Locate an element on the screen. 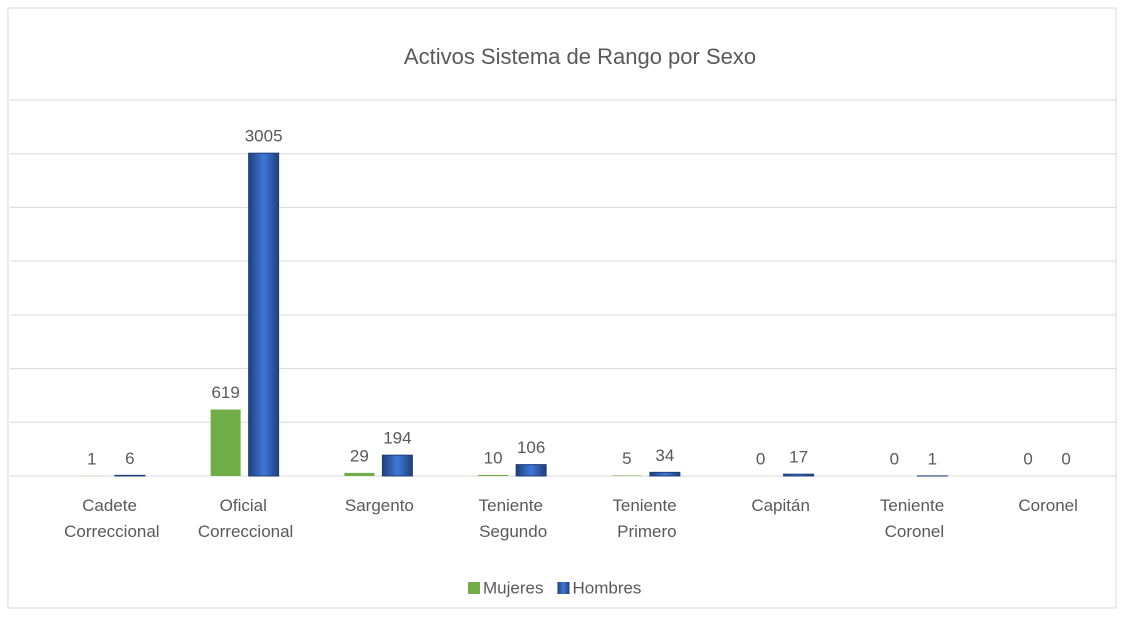 This screenshot has height=618, width=1138. chart-title: Activos Sistema de Rango por Sexo is located at coordinates (580, 56).